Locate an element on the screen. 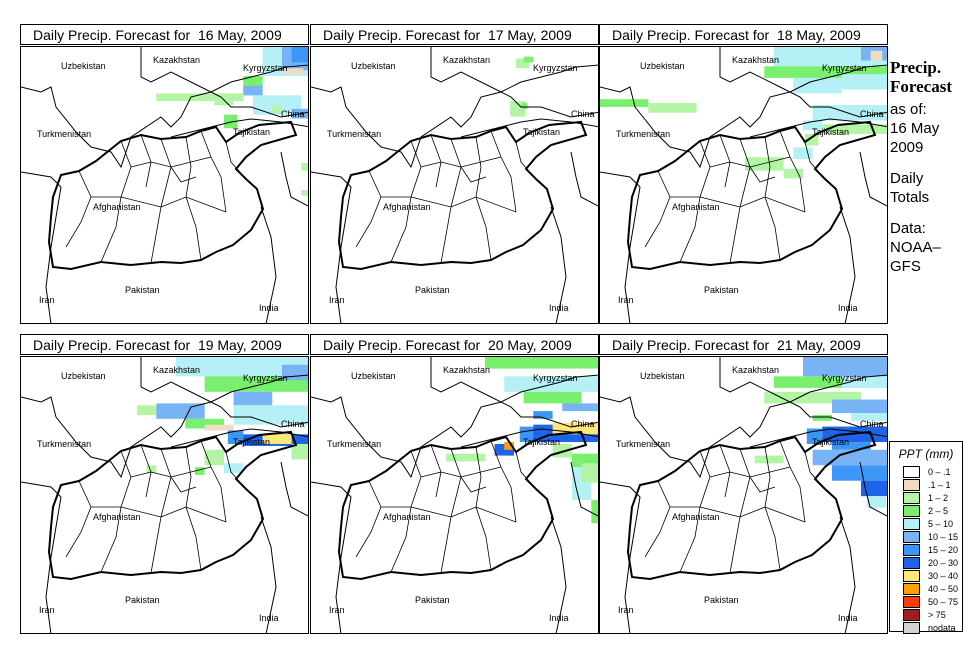  side-date-1: 16 May is located at coordinates (915, 128).